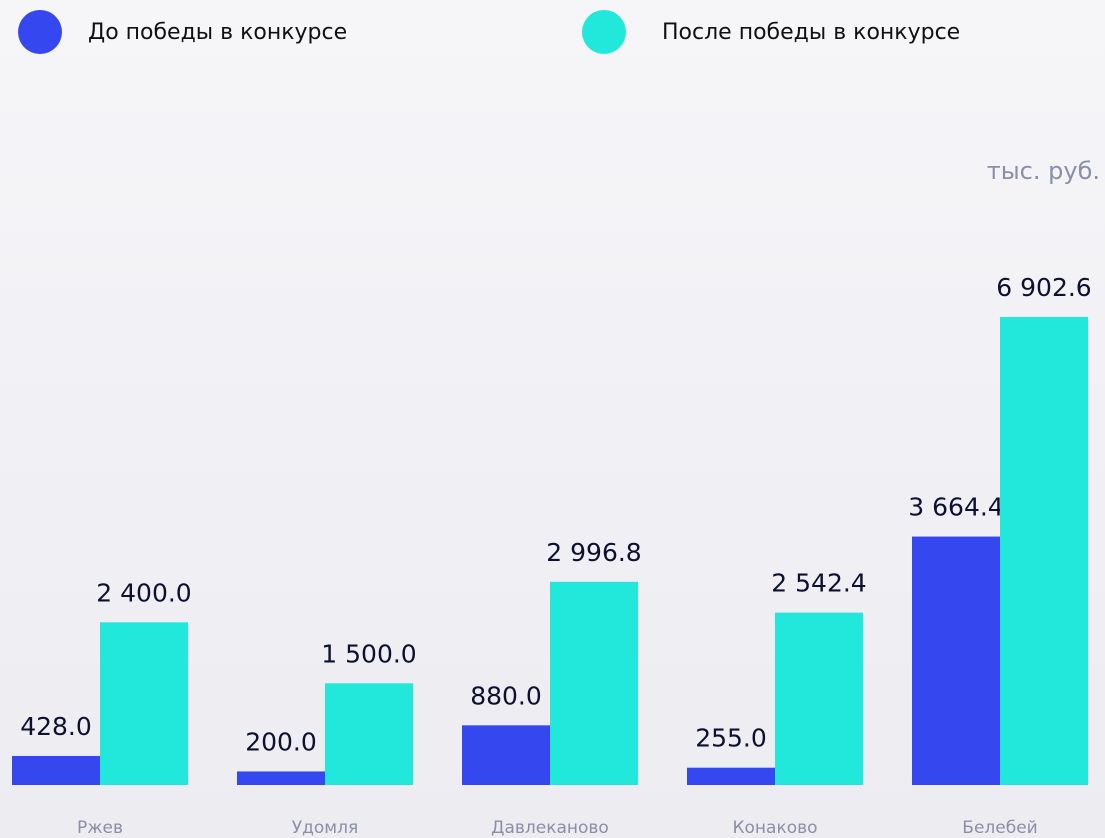 This screenshot has width=1105, height=838. Describe the element at coordinates (368, 653) in the screenshot. I see `value-label: 1 500.0` at that location.